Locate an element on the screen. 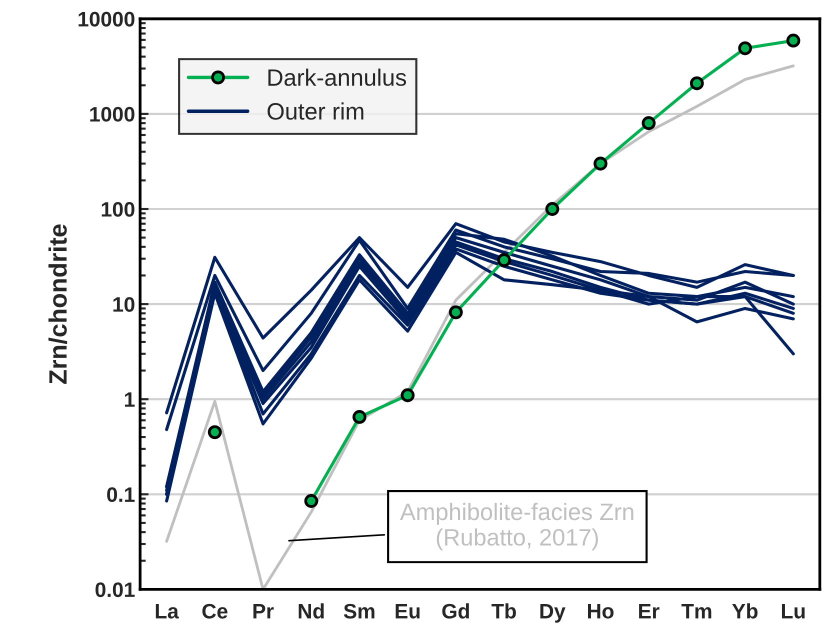  x-tick-label: Eu is located at coordinates (408, 611).